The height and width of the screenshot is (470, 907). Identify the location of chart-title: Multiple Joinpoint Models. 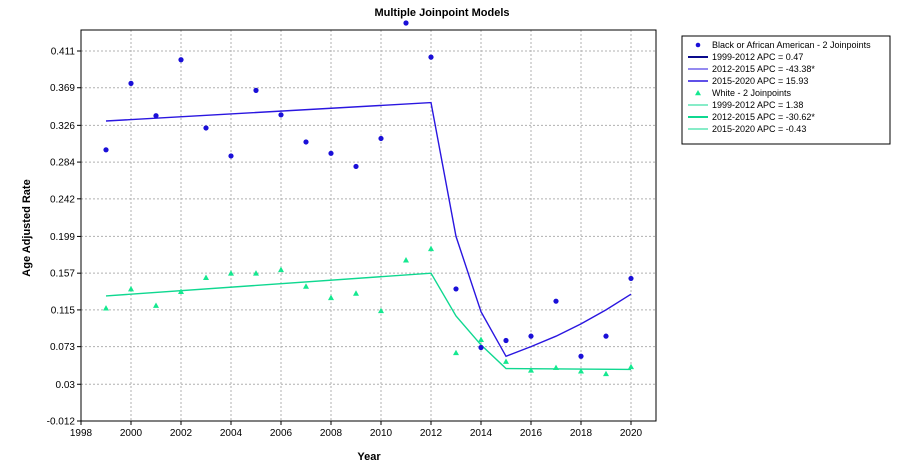
(441, 13).